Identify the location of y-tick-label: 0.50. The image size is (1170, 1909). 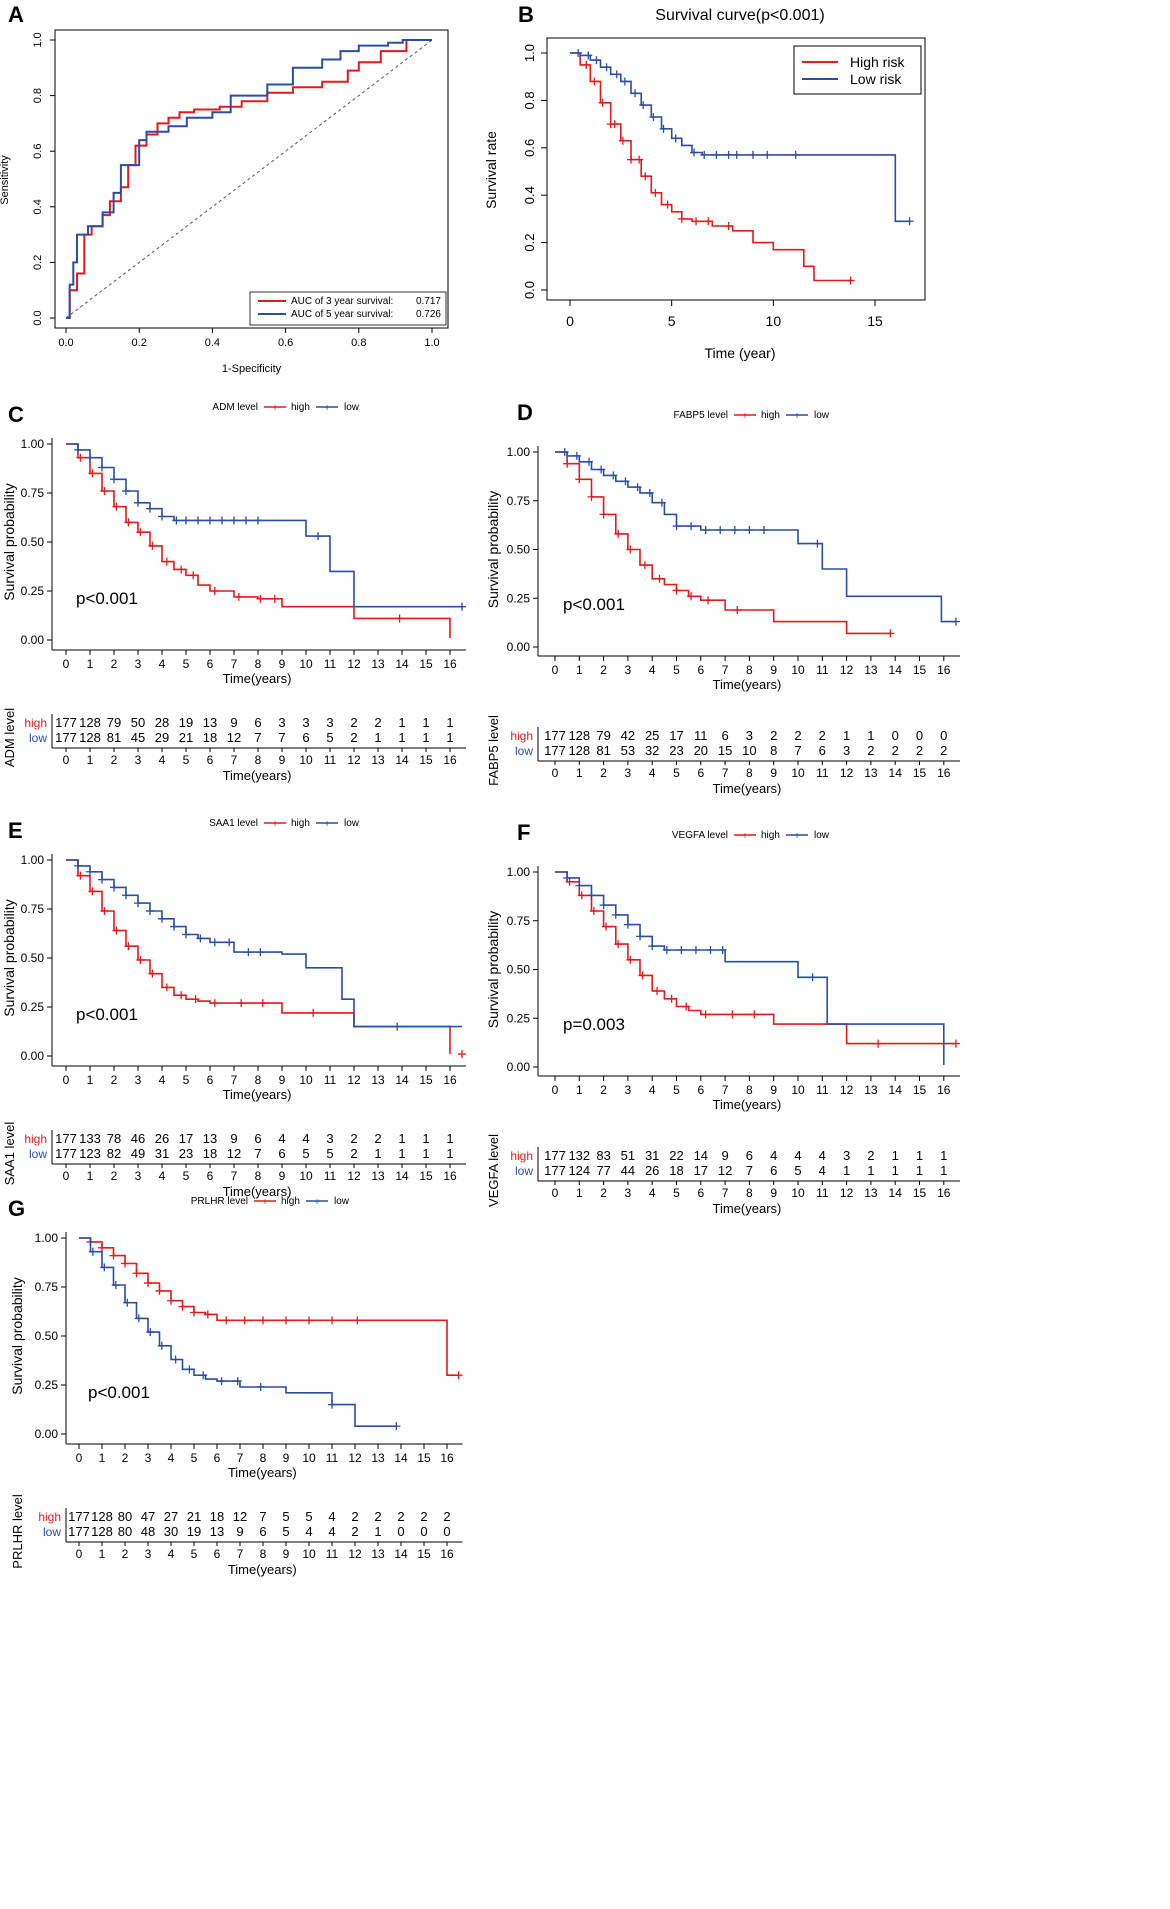
(519, 550).